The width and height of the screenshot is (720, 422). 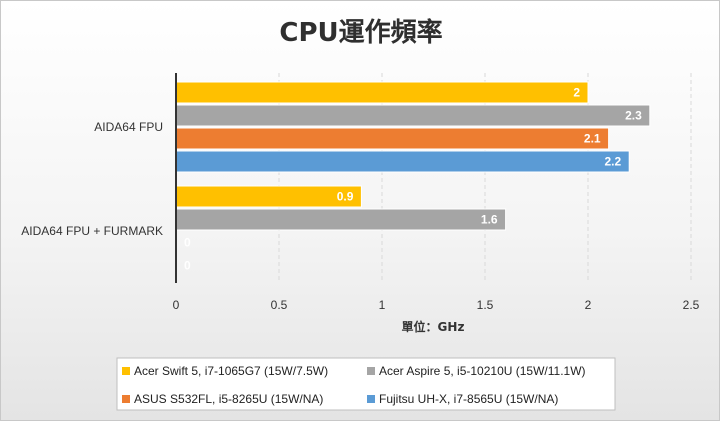 What do you see at coordinates (633, 116) in the screenshot?
I see `data-label: 2.3` at bounding box center [633, 116].